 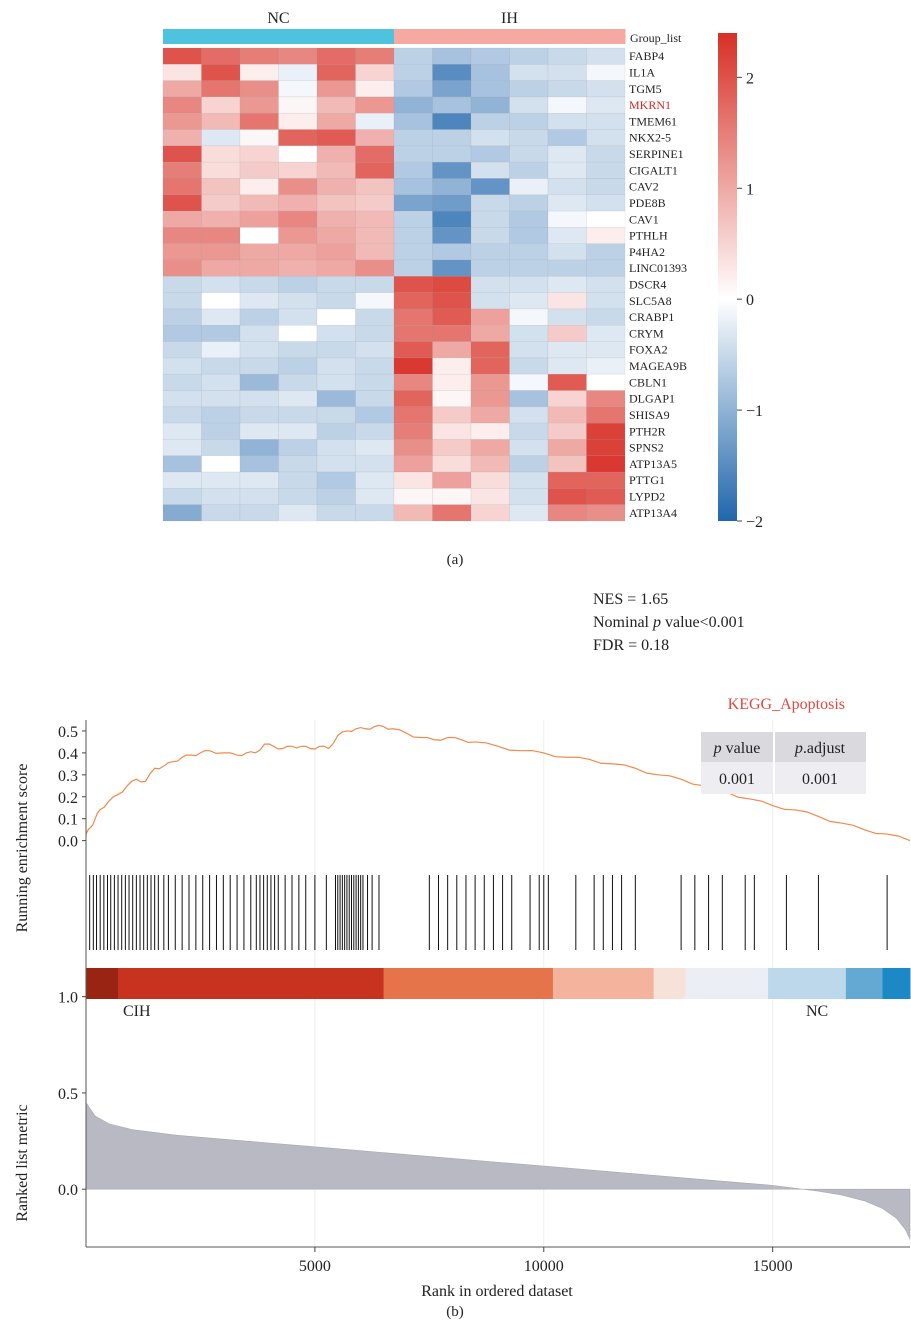 I want to click on group-label: NC, so click(x=278, y=18).